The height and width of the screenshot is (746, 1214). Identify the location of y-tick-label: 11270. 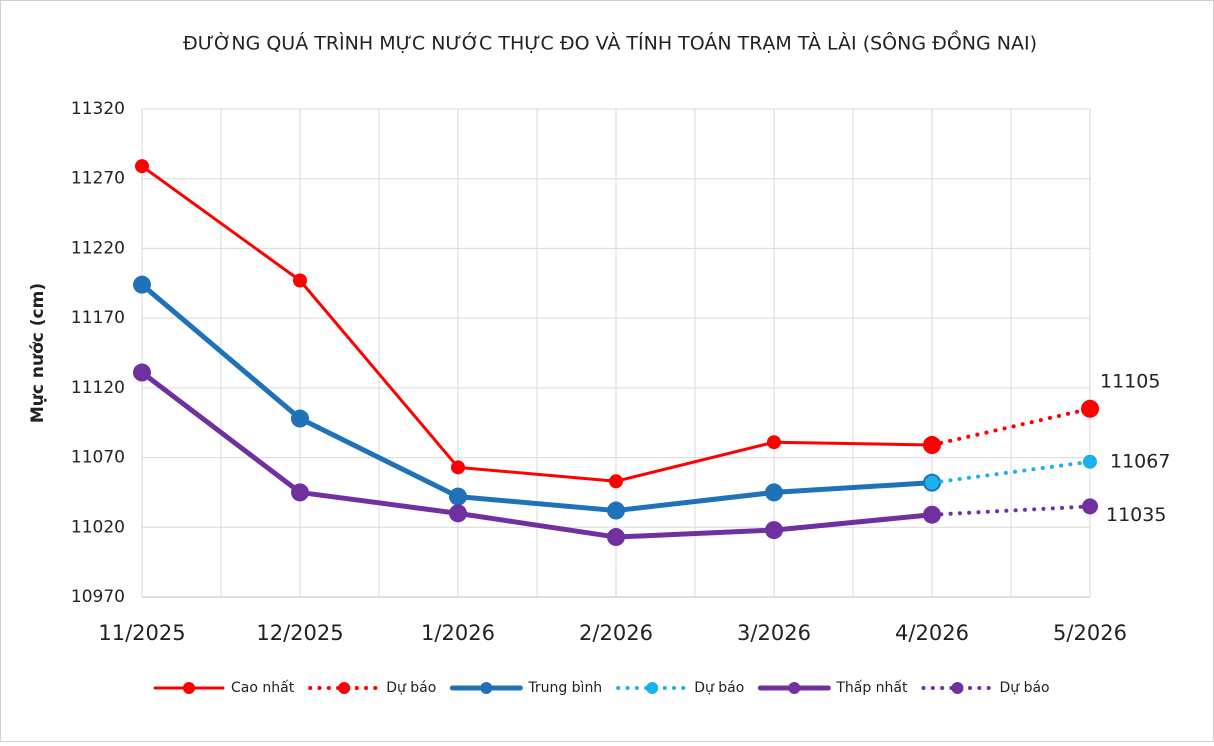
(98, 179).